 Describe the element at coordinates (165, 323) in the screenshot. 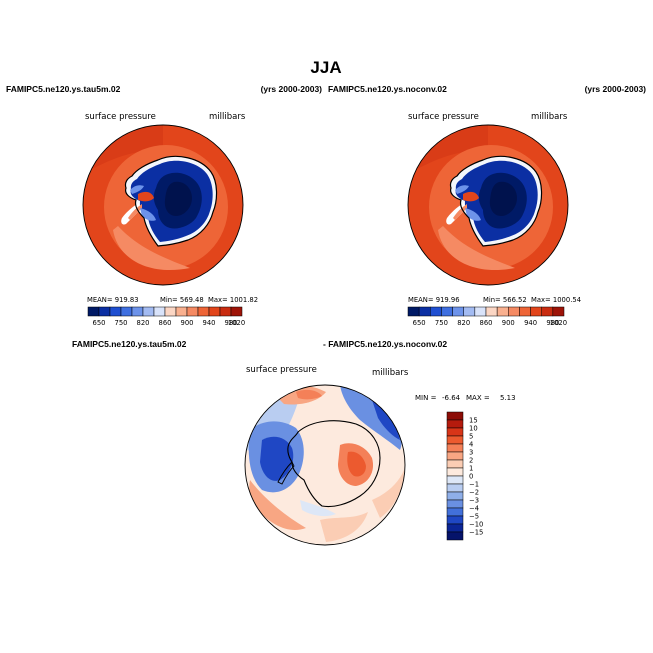

I see `panel-left-colorbar-tick: 860` at that location.